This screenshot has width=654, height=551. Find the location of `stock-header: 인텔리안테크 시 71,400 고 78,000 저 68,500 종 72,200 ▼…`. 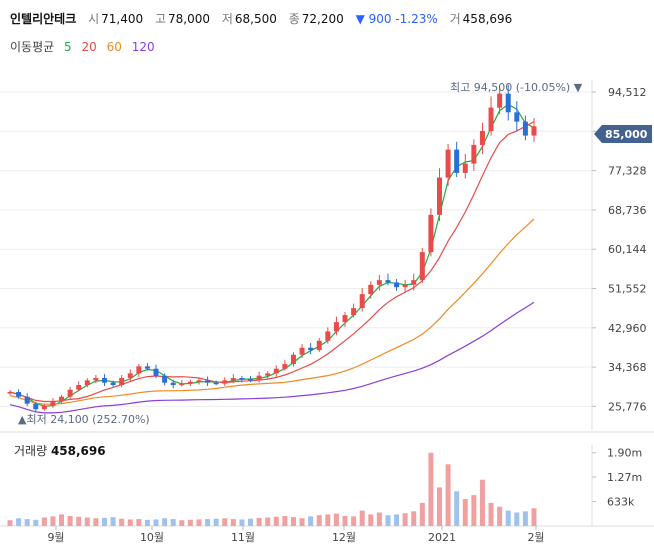

stock-header: 인텔리안테크 시 71,400 고 78,000 저 68,500 종 72,200 ▼… is located at coordinates (265, 18).